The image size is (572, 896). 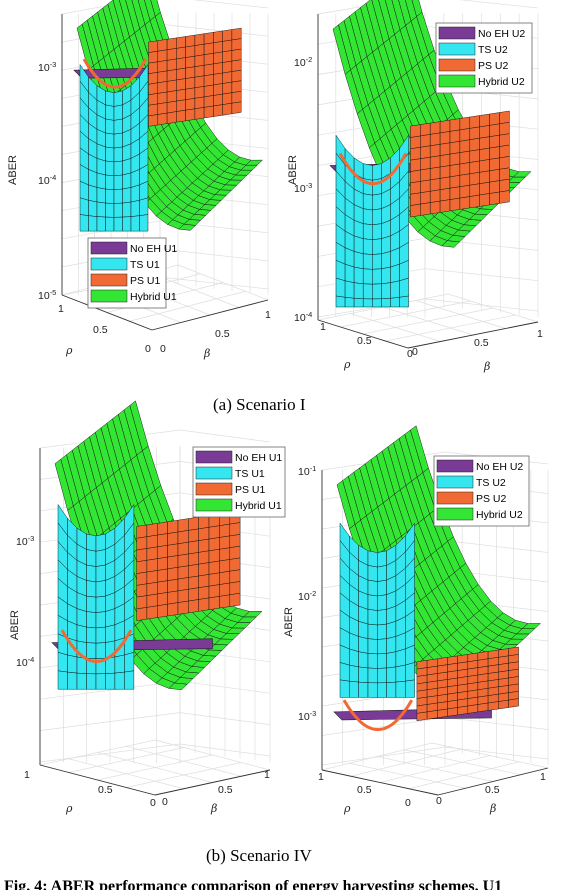 I want to click on x-tick-label: 0.5, so click(x=364, y=790).